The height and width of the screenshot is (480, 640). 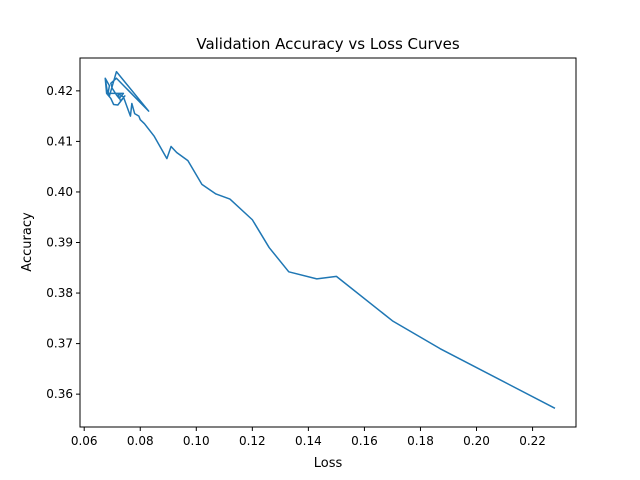 I want to click on y-tick-label: 0.40, so click(x=59, y=192).